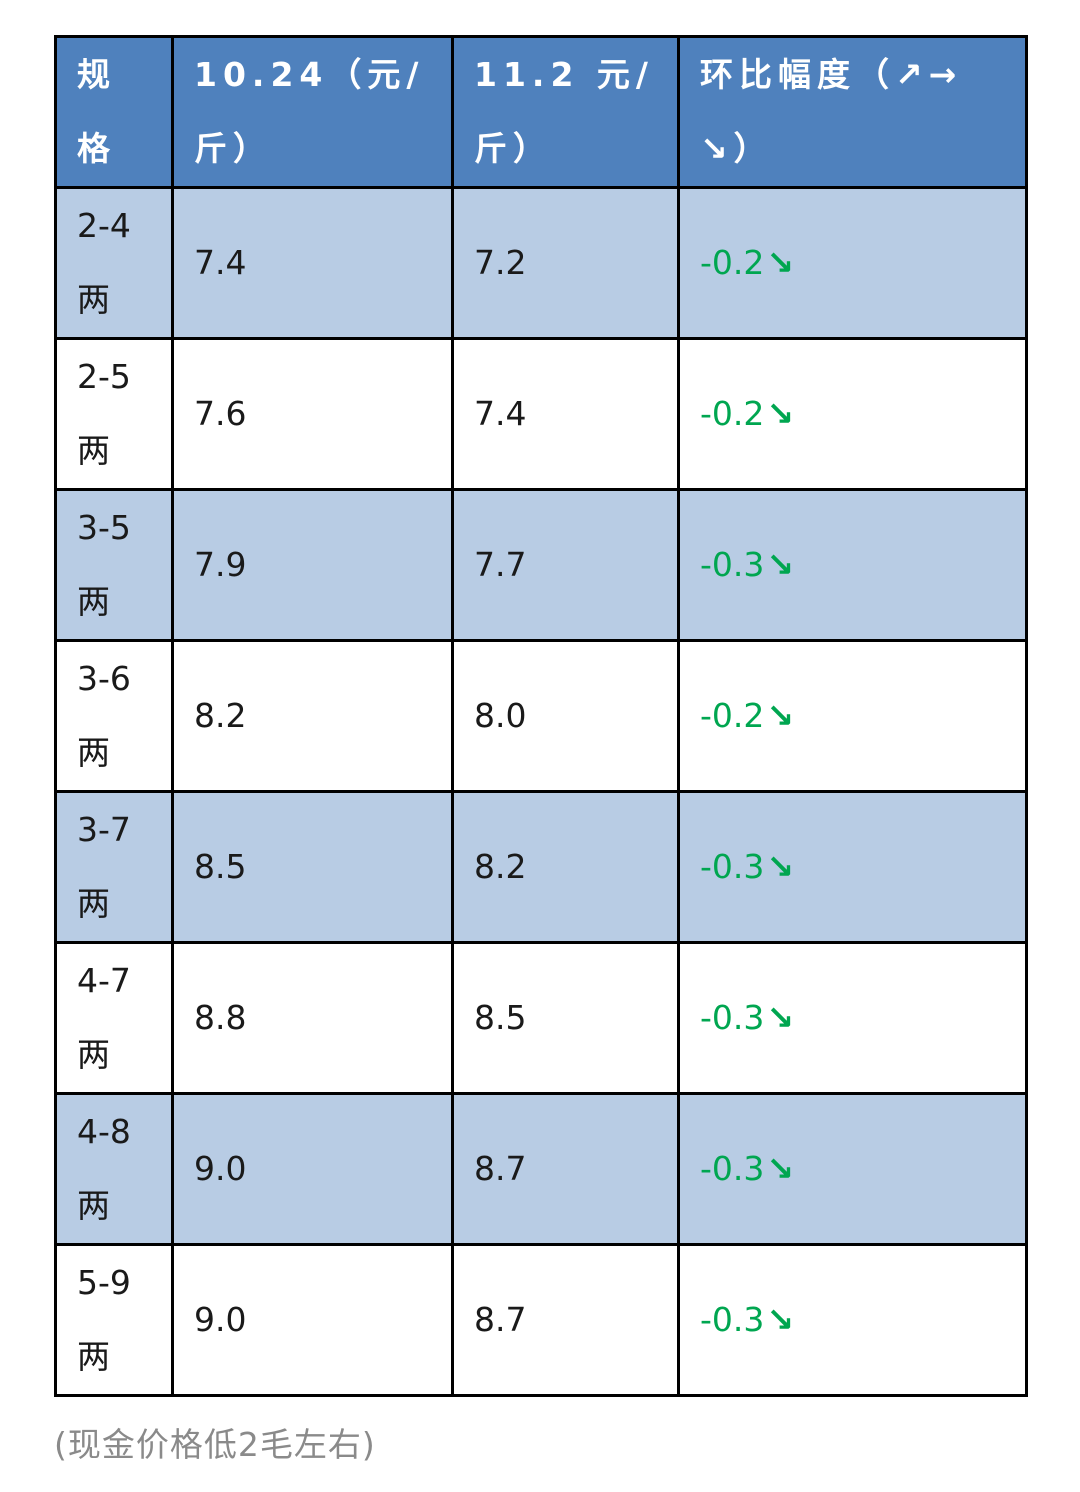 This screenshot has height=1492, width=1080. What do you see at coordinates (565, 112) in the screenshot?
I see `header-price-112: 11.2 元/斤）` at bounding box center [565, 112].